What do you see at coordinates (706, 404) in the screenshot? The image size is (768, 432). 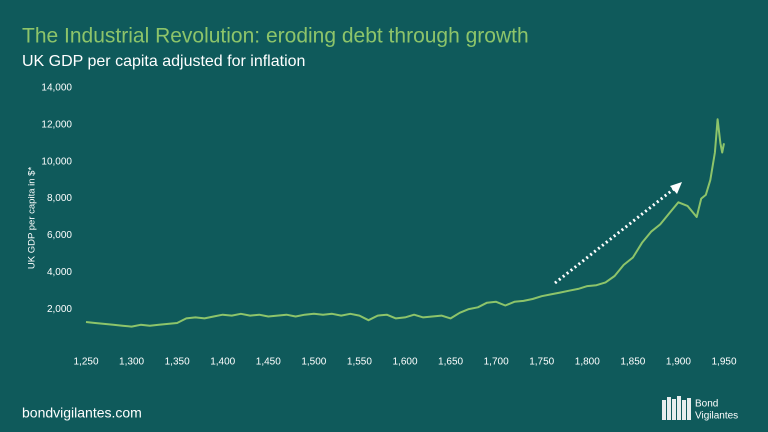 I see `logo-text: Bond` at bounding box center [706, 404].